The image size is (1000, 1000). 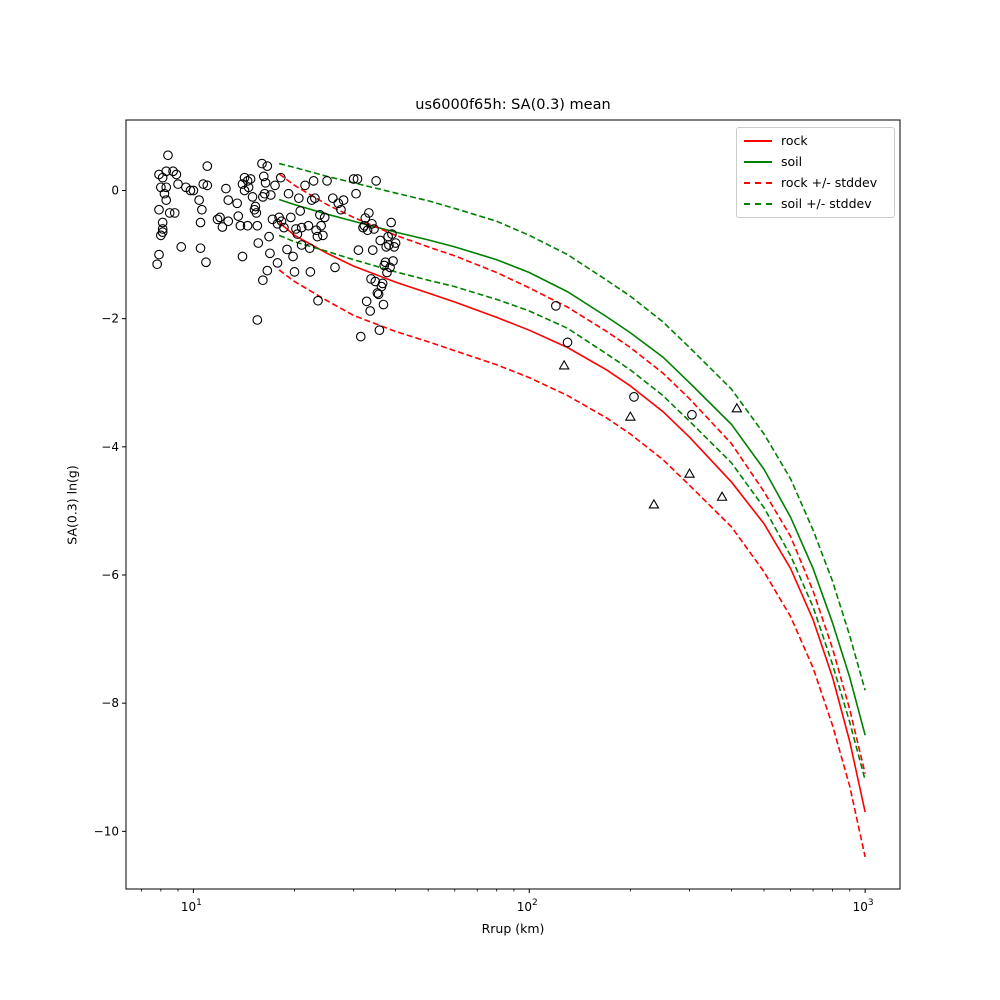 What do you see at coordinates (110, 575) in the screenshot?
I see `y-tick-label: −6` at bounding box center [110, 575].